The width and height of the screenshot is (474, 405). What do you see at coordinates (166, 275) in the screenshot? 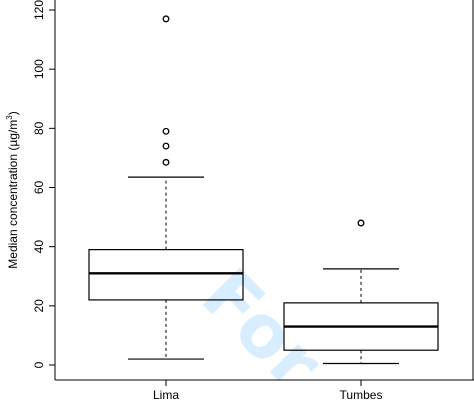
I see `iqr-box` at bounding box center [166, 275].